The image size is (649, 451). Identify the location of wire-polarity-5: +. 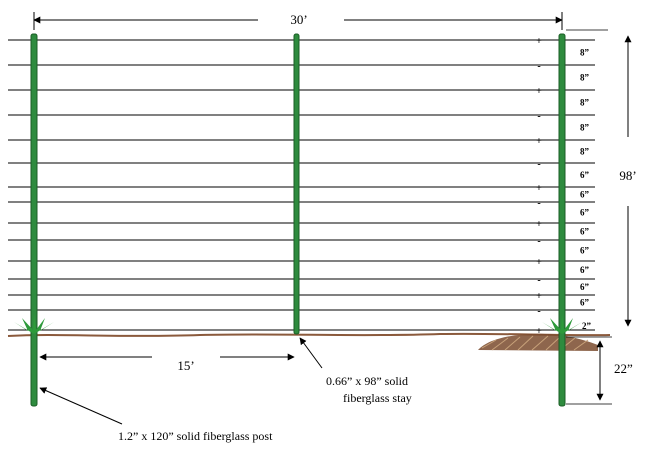
(539, 141).